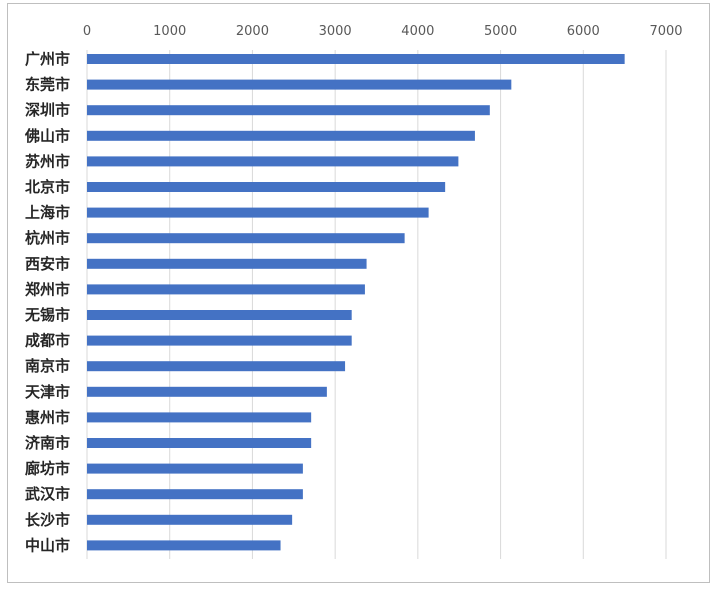 This screenshot has width=720, height=592. I want to click on x-tick-label: 4000, so click(417, 31).